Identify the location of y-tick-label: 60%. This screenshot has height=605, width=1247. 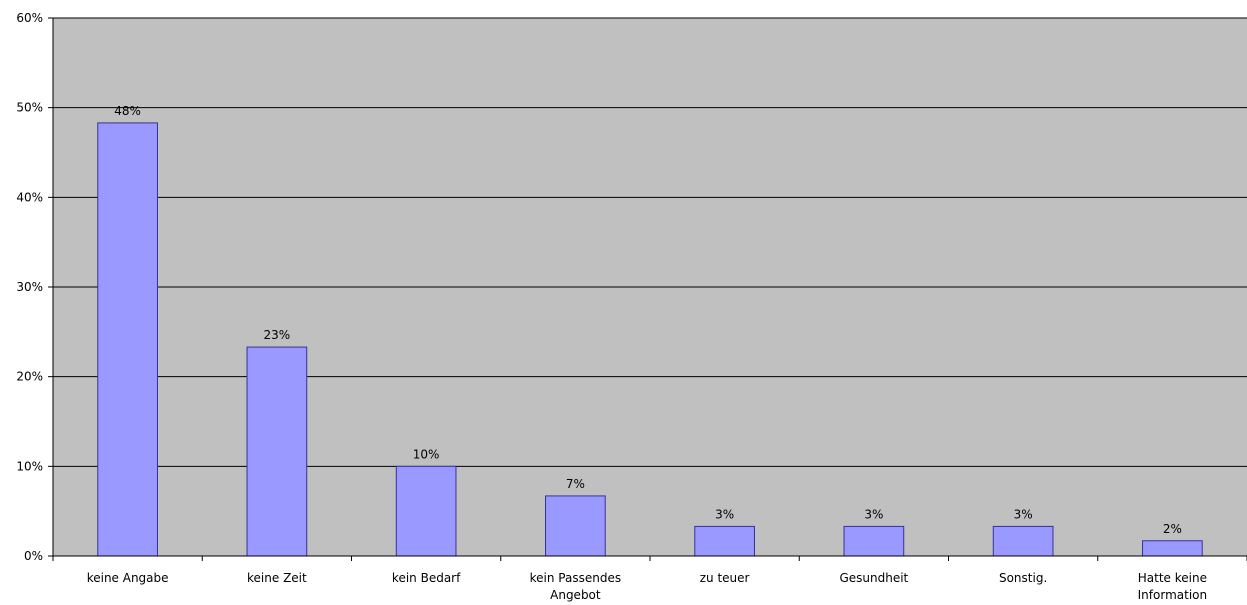
(29, 18).